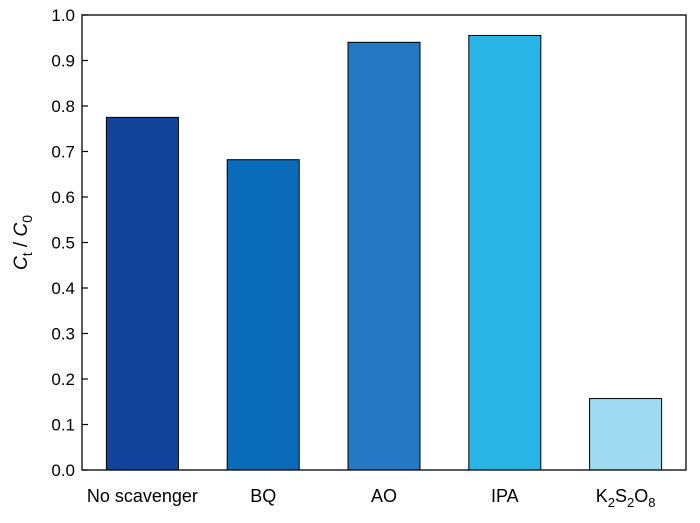 Image resolution: width=700 pixels, height=523 pixels. Describe the element at coordinates (63, 106) in the screenshot. I see `y-tick-label: 0.8` at that location.